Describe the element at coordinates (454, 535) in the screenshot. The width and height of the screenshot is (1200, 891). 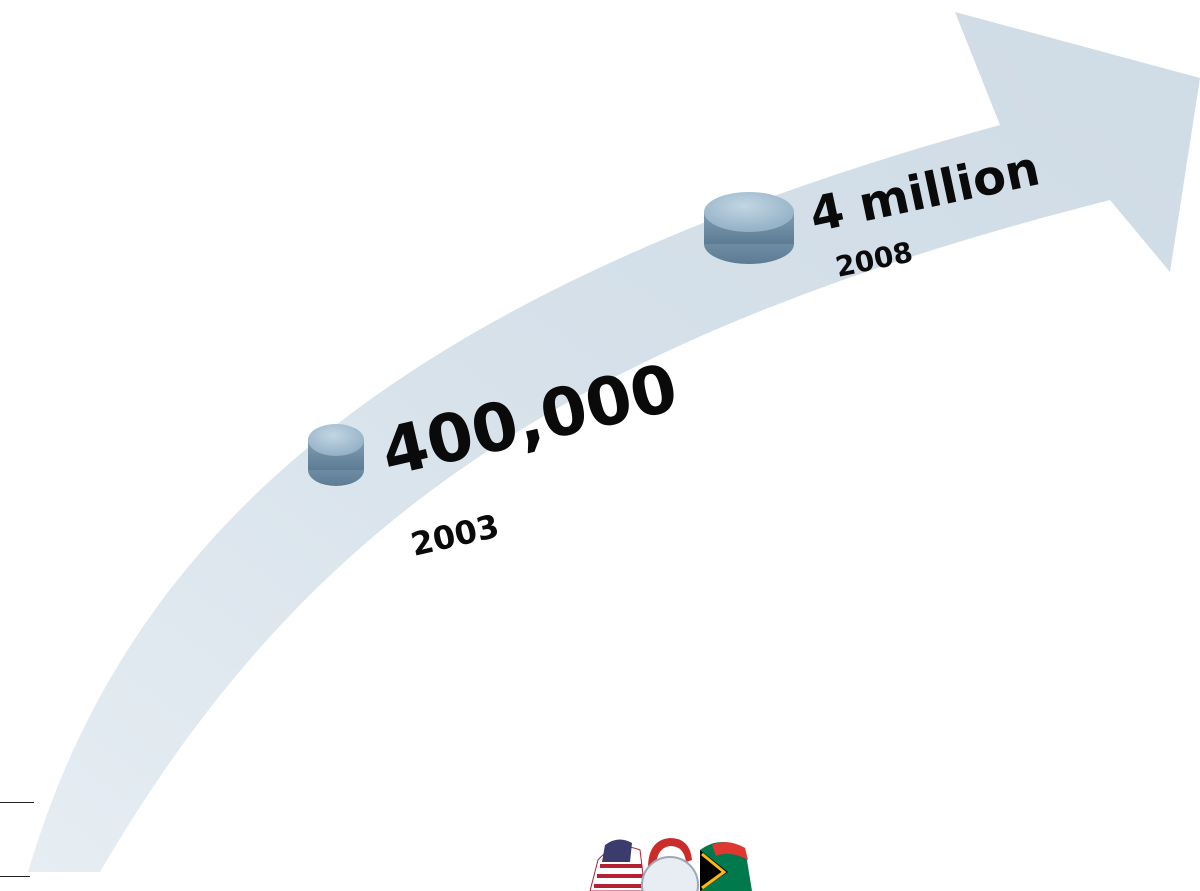
I see `milestone-year: 2003` at that location.